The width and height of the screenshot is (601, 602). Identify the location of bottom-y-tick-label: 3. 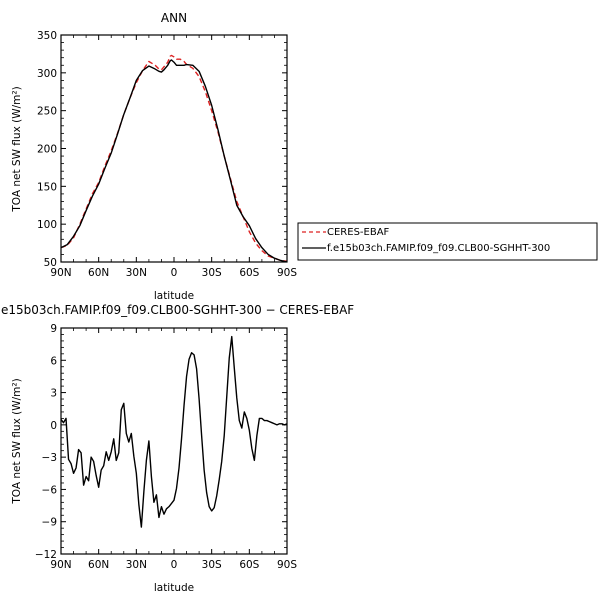
(53, 394).